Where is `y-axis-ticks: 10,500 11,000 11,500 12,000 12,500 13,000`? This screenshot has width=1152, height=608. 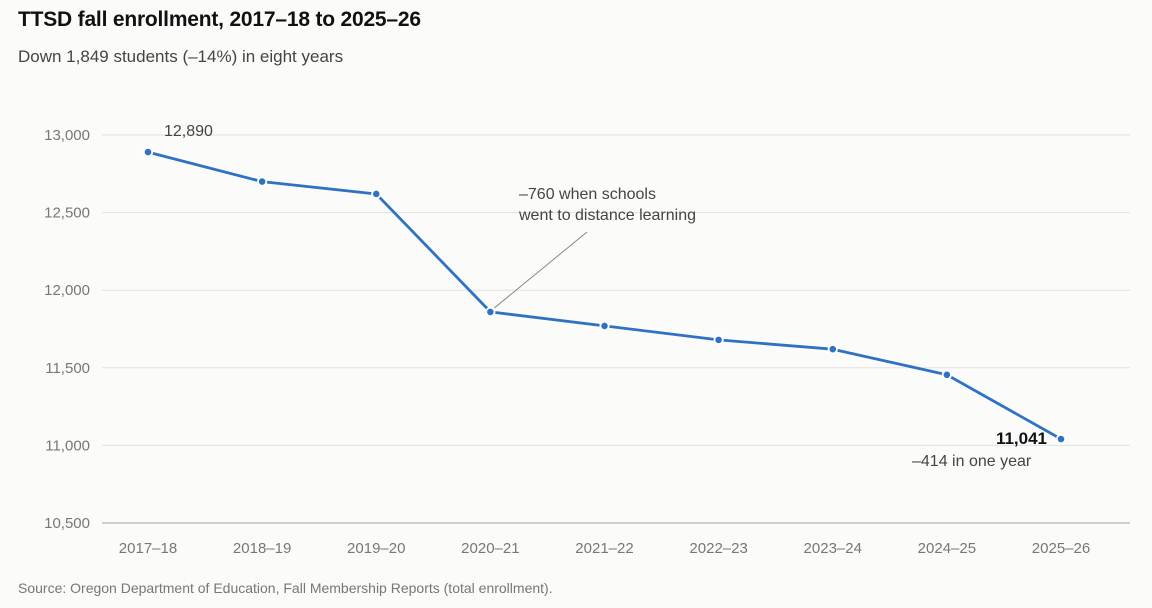 y-axis-ticks: 10,500 11,000 11,500 12,000 12,500 13,000 is located at coordinates (67, 329).